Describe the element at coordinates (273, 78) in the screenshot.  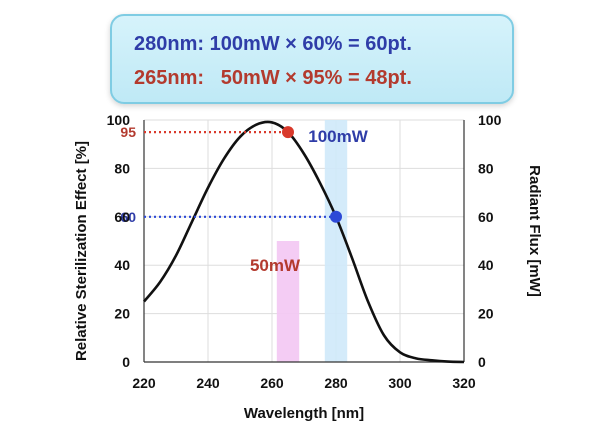
I see `callout-line-265nm: 265nm: 50mW × 95% = 48pt.` at that location.